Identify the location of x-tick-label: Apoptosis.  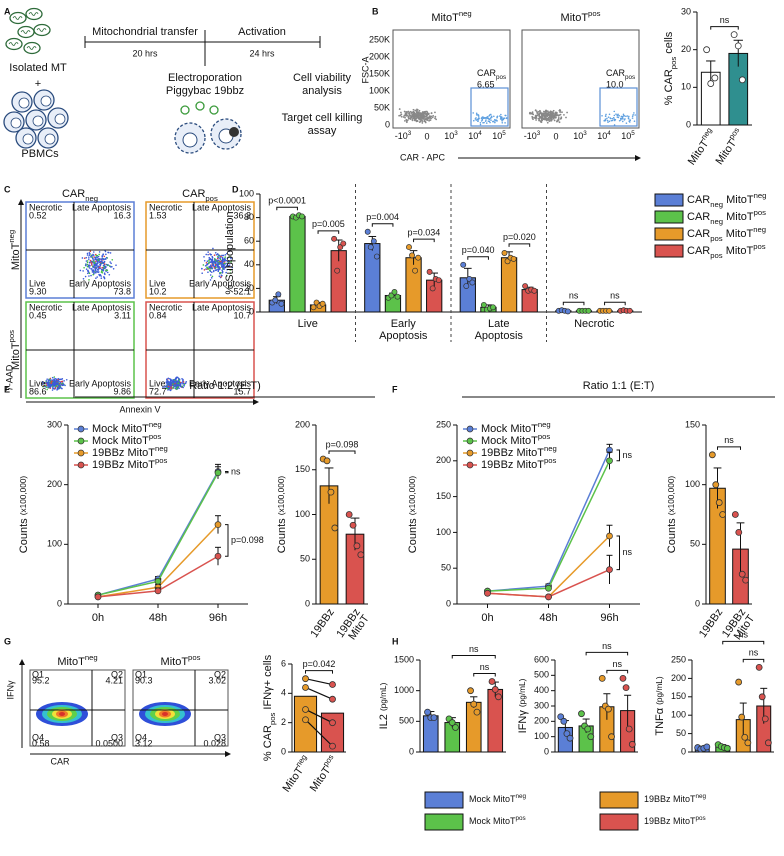
(499, 336).